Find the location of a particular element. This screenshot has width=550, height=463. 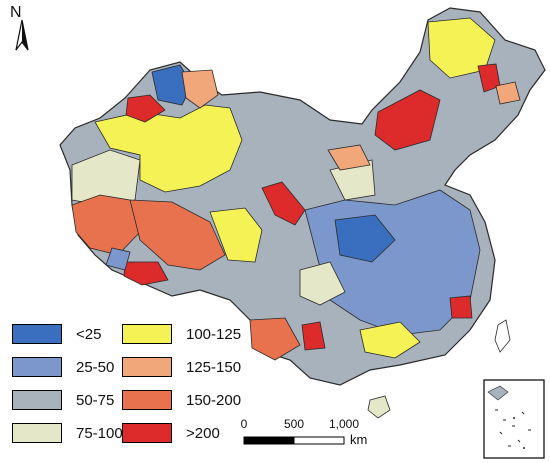

scale-tick-500: 500 is located at coordinates (294, 424).